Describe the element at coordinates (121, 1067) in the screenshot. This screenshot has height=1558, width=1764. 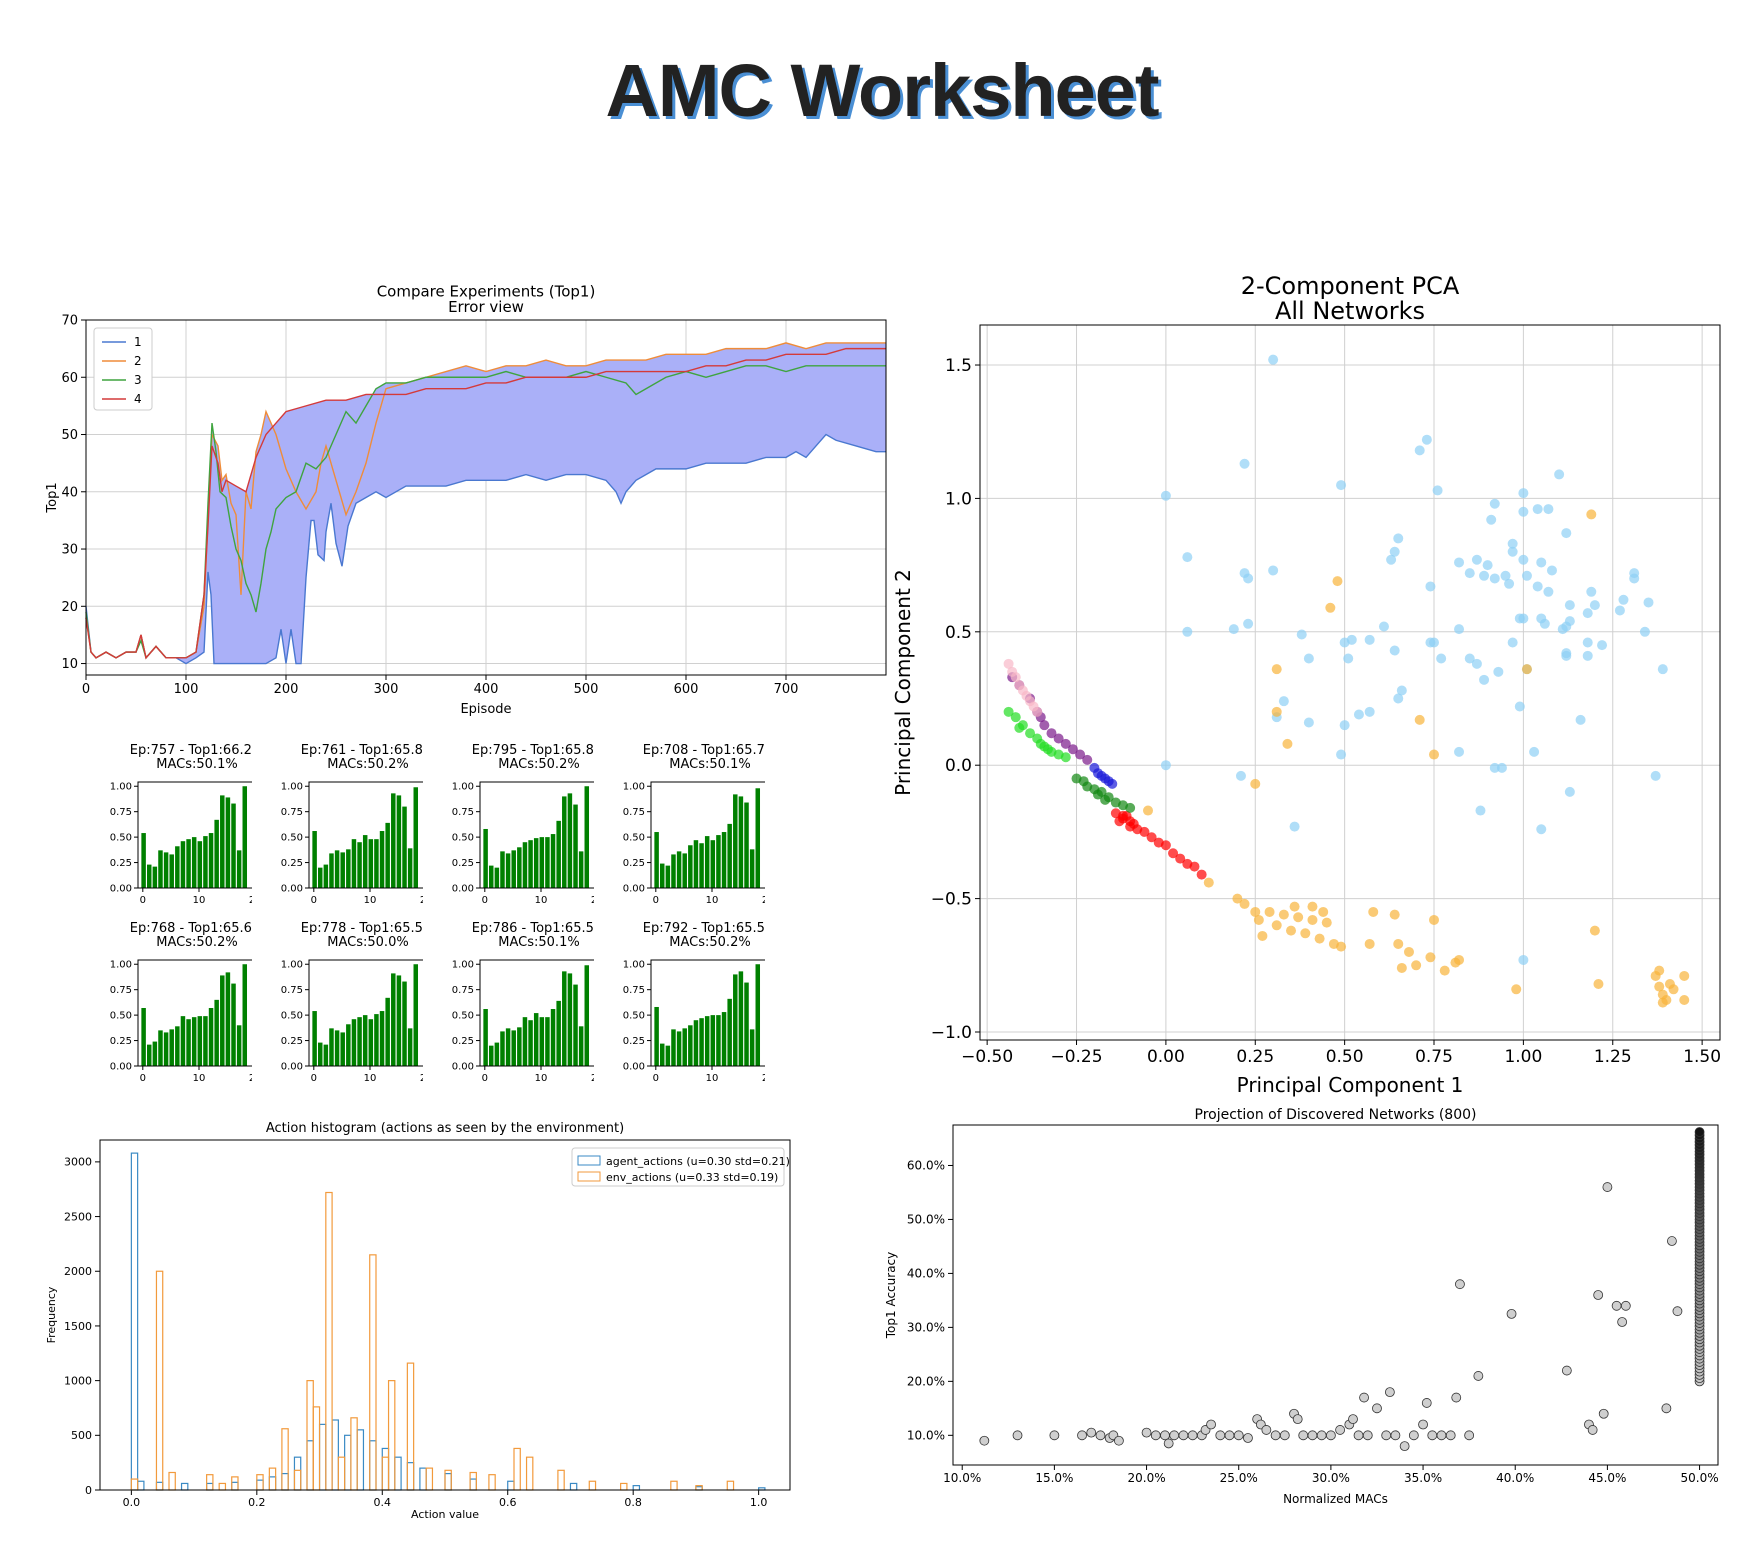
I see `y-tick-label: 0.00` at that location.